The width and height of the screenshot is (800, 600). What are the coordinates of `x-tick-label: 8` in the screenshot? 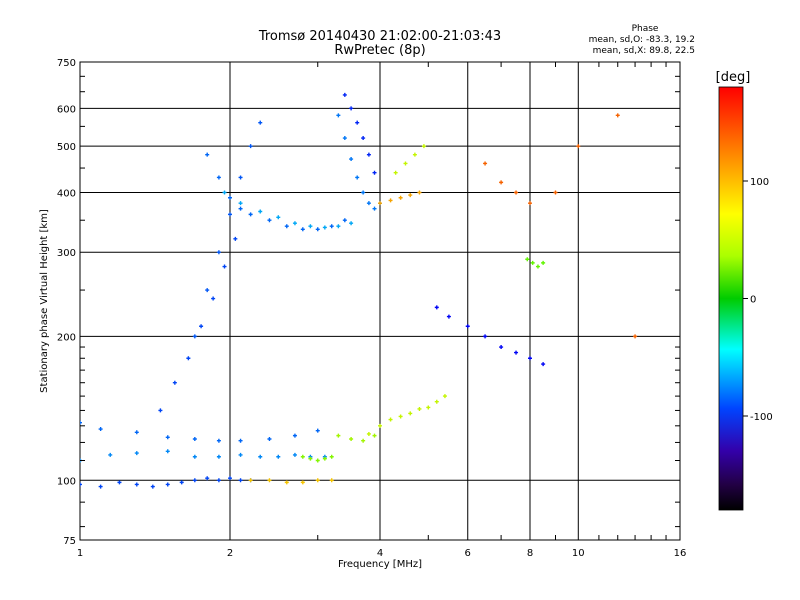 It's located at (530, 553).